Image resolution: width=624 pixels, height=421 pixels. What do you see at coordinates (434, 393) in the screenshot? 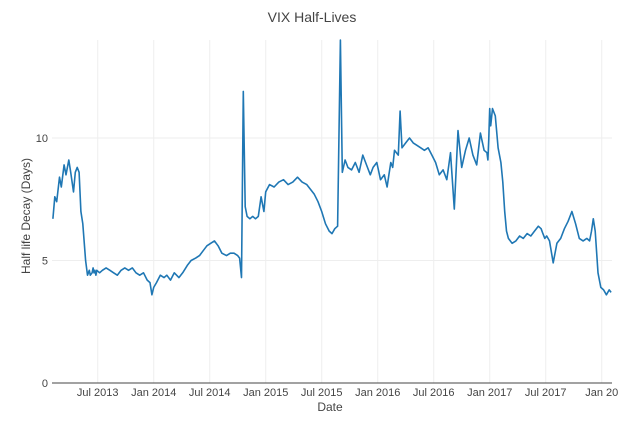
I see `x-tick-label: Jul 2016` at bounding box center [434, 393].